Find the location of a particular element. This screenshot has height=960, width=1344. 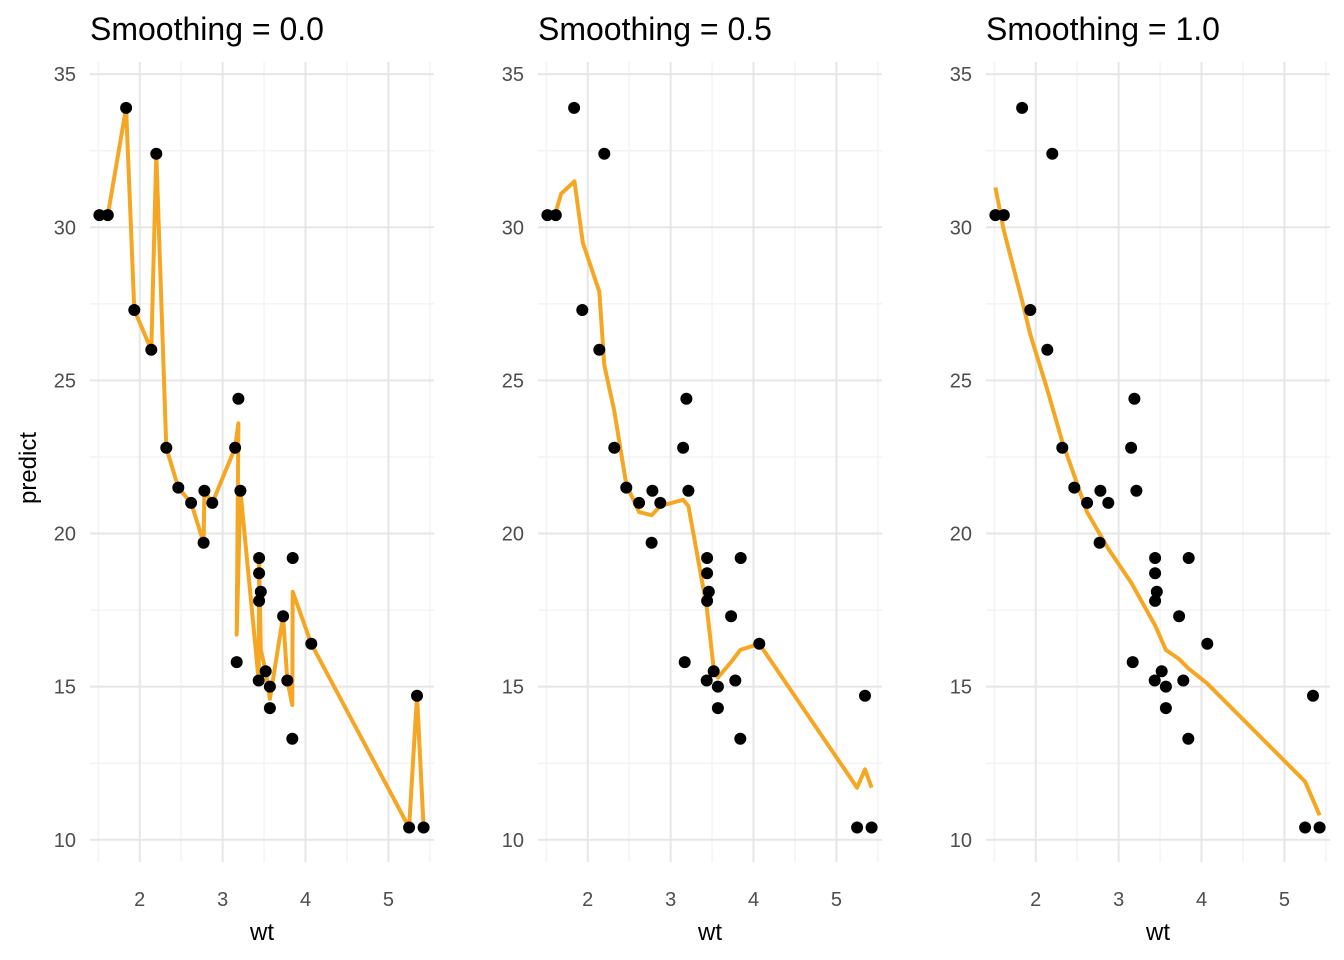

y-axis-title: predict is located at coordinates (28, 468).